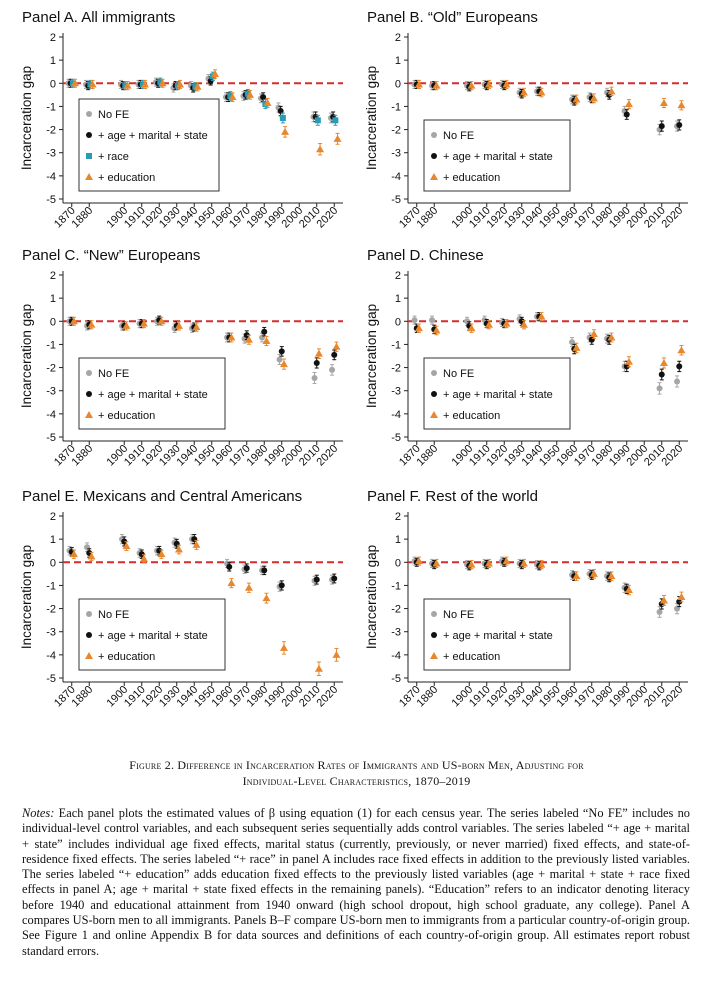 The width and height of the screenshot is (713, 1000). Describe the element at coordinates (396, 177) in the screenshot. I see `y-tick-label: -4` at that location.